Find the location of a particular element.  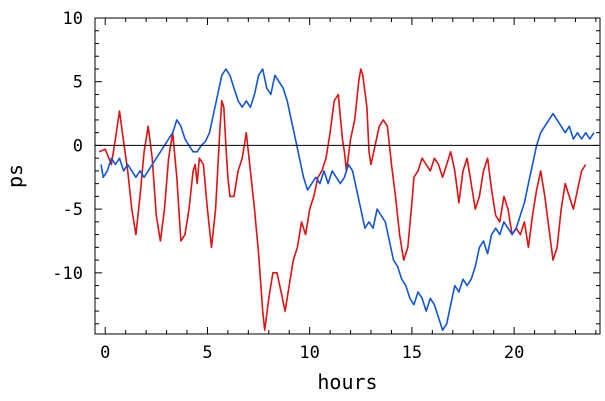

y-tick-label: -10 is located at coordinates (67, 274).